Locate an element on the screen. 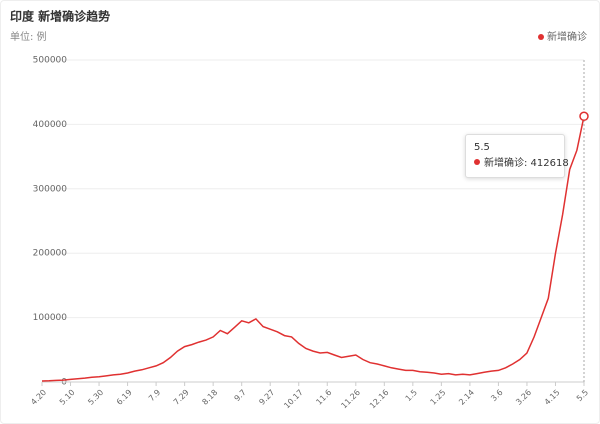 The image size is (600, 424). x-tick-label: 1.25 is located at coordinates (438, 397).